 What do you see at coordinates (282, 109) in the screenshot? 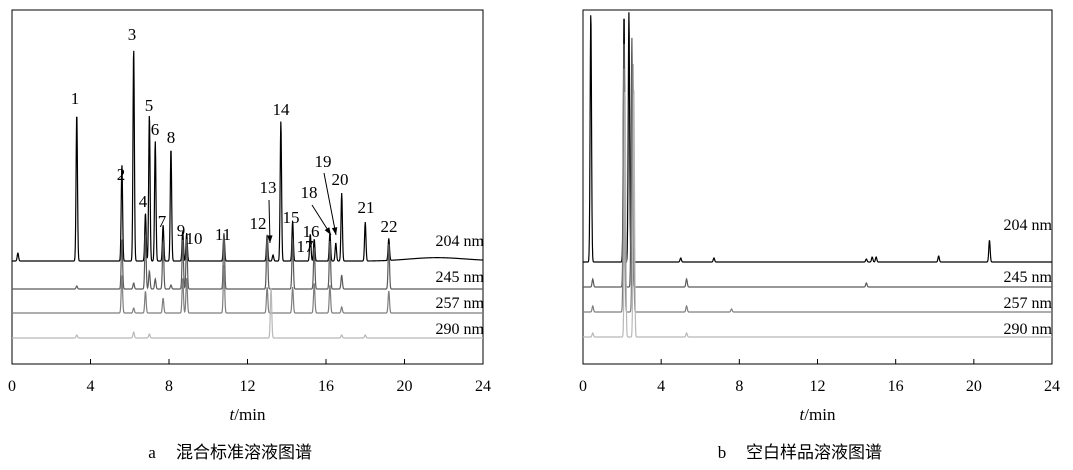
I see `peak-label: 14` at bounding box center [282, 109].